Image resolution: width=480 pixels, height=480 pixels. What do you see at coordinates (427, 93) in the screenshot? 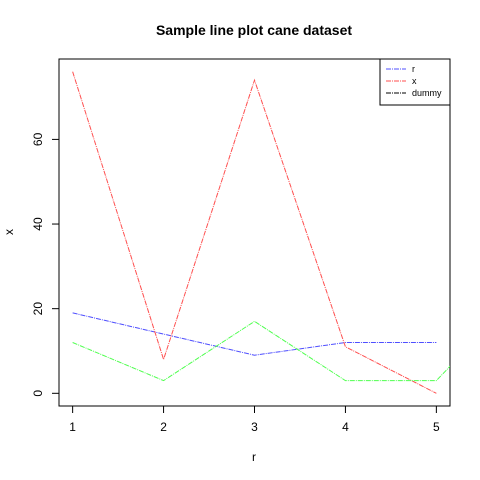
I see `legend-label-dummy: dummy` at bounding box center [427, 93].